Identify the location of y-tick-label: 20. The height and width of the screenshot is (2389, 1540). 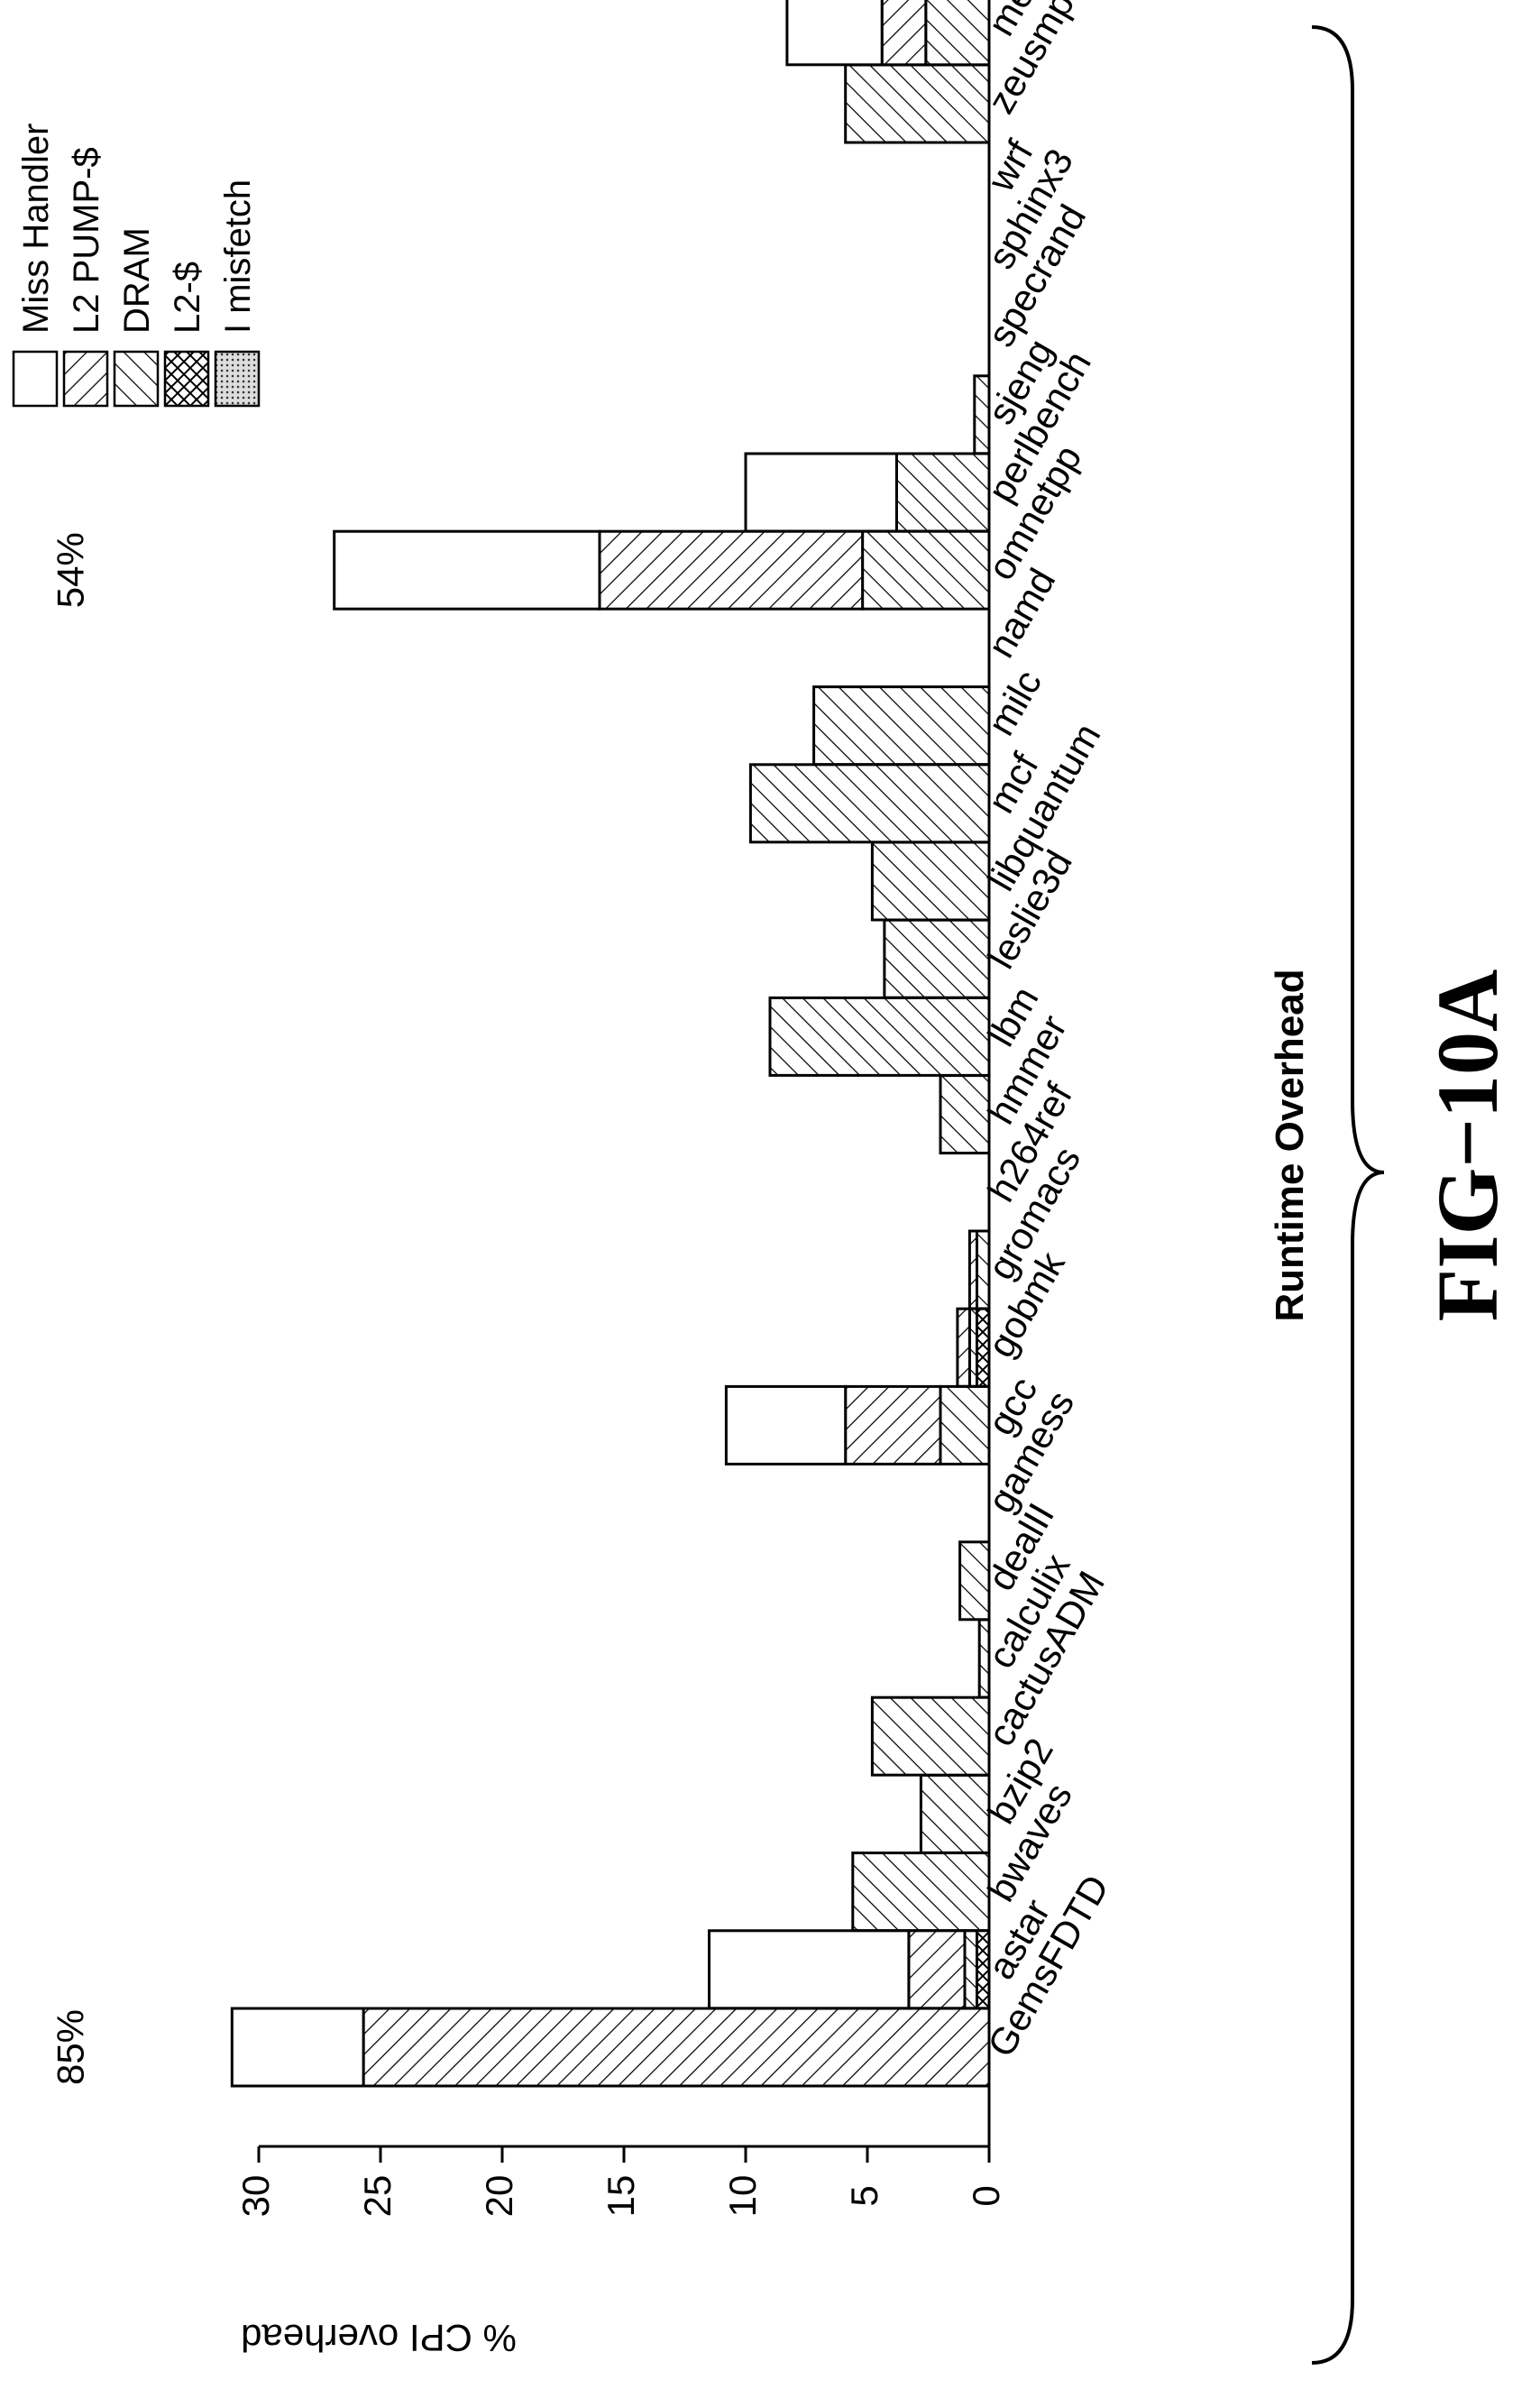
(499, 2196).